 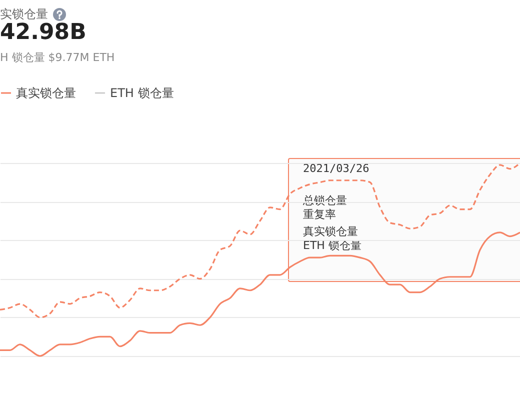 What do you see at coordinates (142, 93) in the screenshot?
I see `legend-label: ETH 锁仓量` at bounding box center [142, 93].